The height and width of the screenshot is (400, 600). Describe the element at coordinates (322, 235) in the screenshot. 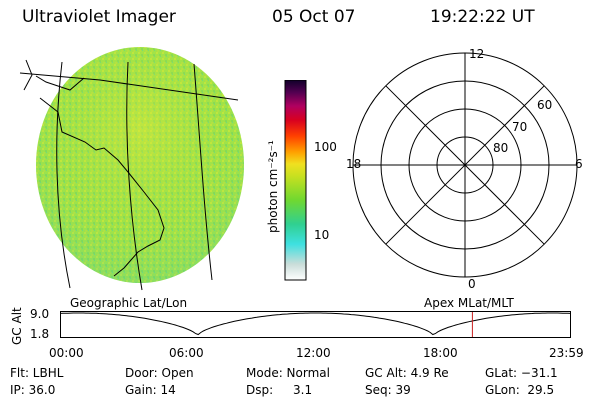

I see `colorbar-tick-10: 10` at that location.